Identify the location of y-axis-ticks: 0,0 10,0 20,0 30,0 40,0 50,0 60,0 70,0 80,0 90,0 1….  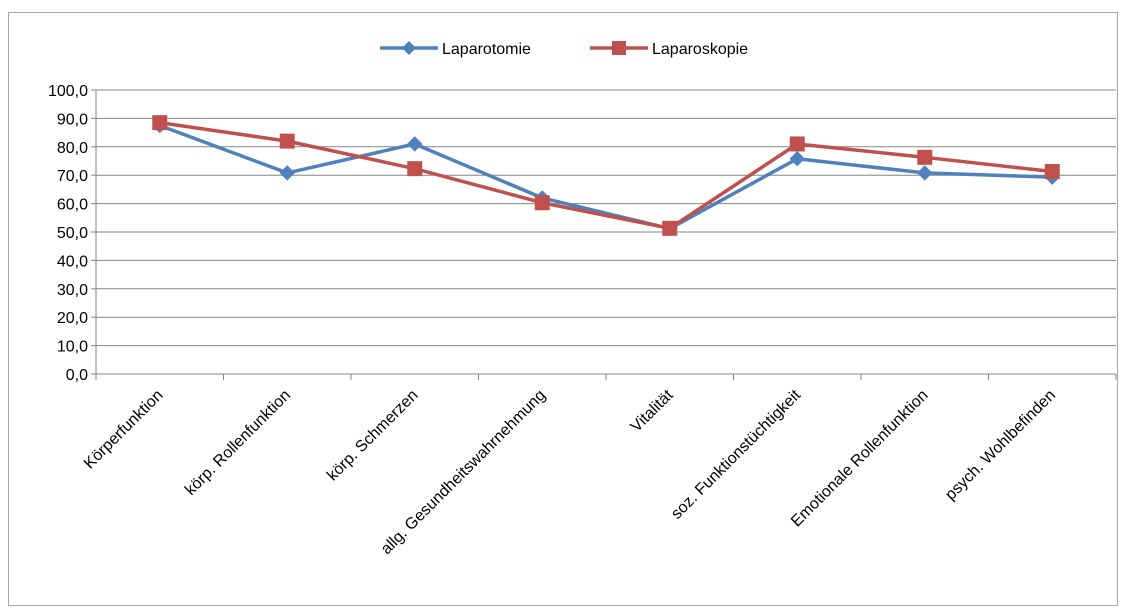
(72, 233).